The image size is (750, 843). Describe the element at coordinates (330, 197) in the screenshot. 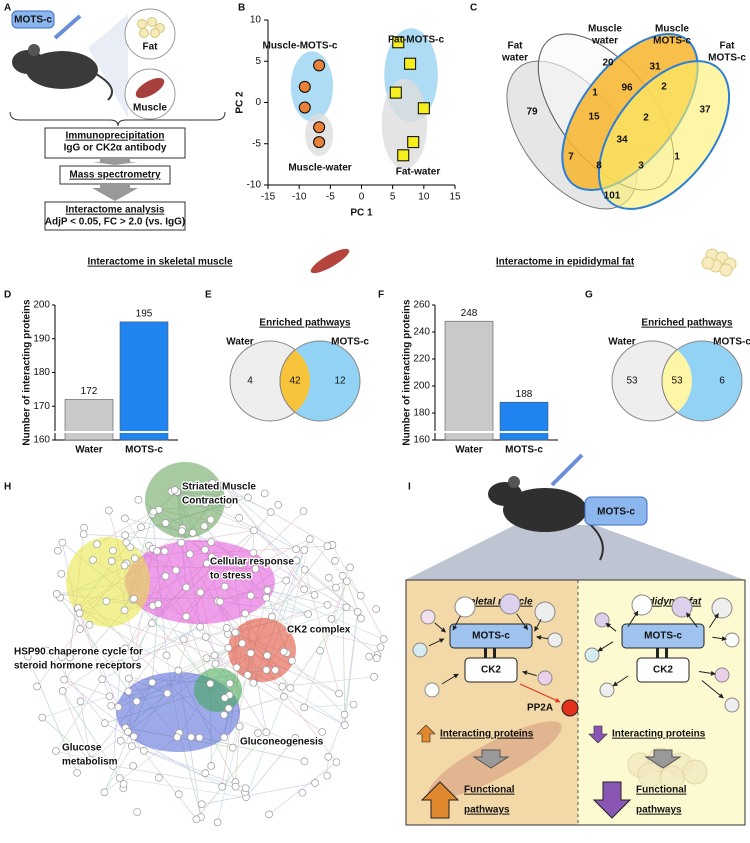

I see `x-tick-label: -5` at that location.